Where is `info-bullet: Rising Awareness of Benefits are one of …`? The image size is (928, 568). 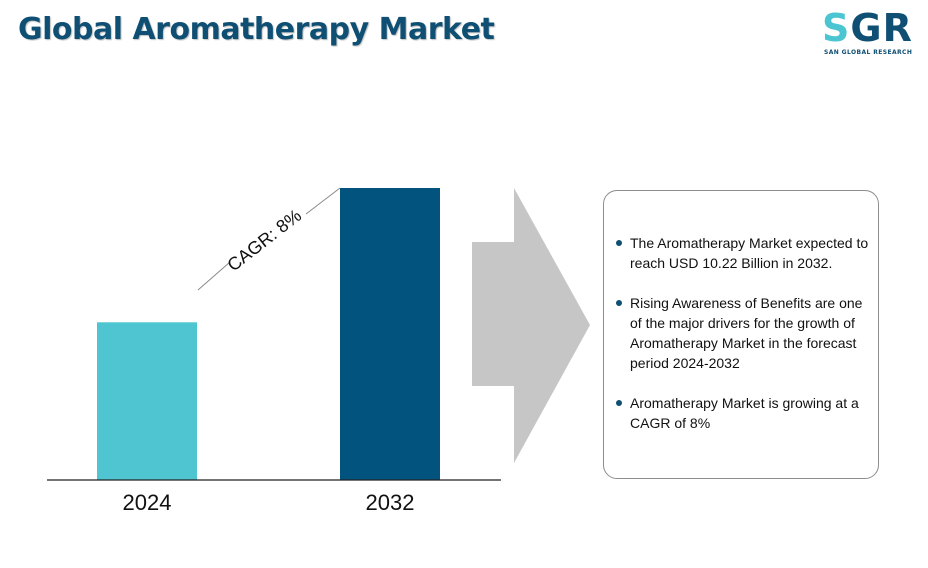
info-bullet: Rising Awareness of Benefits are one of … is located at coordinates (744, 333).